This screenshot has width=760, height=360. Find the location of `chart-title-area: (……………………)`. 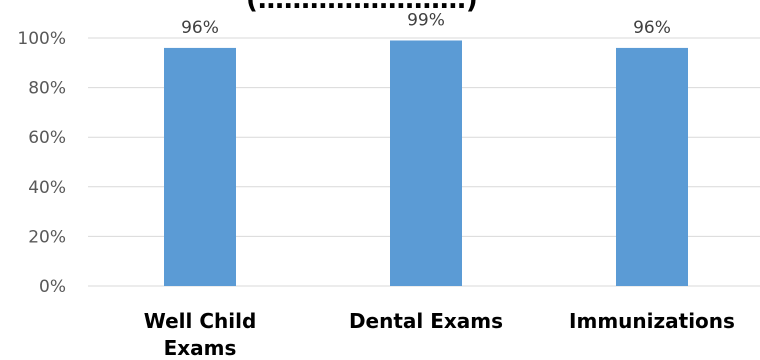

chart-title-area: (……………………) is located at coordinates (362, 7).